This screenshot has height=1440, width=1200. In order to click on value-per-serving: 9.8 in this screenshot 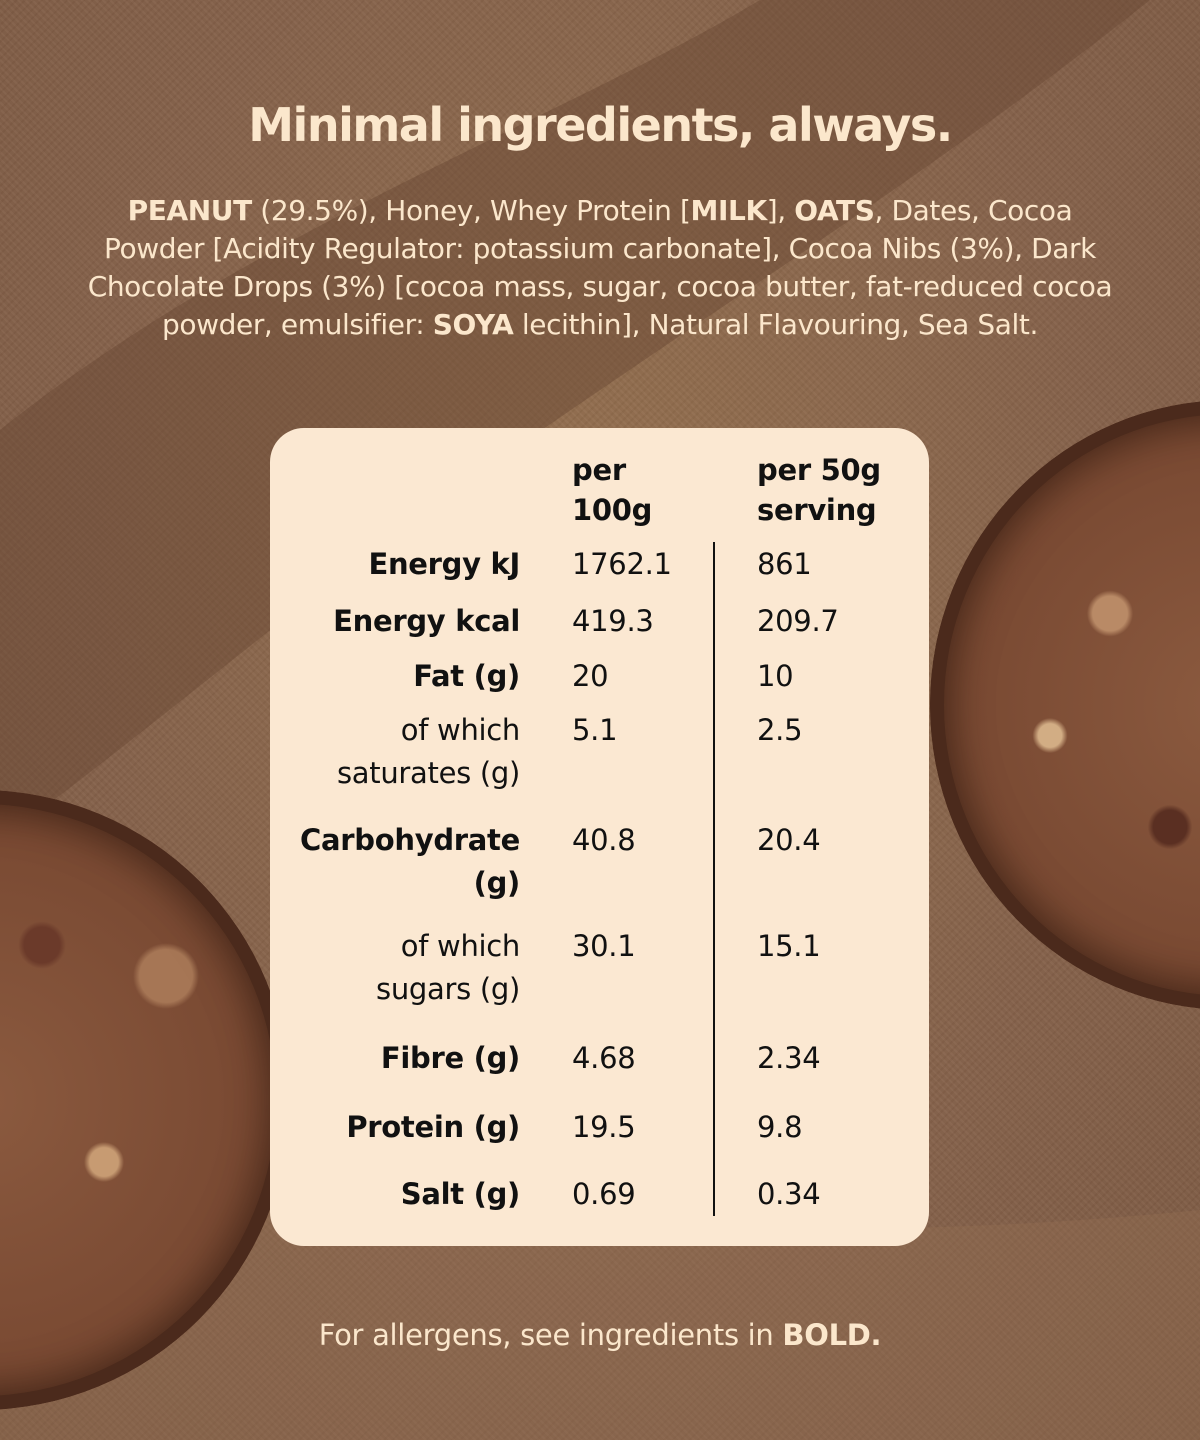, I will do `click(780, 1127)`.